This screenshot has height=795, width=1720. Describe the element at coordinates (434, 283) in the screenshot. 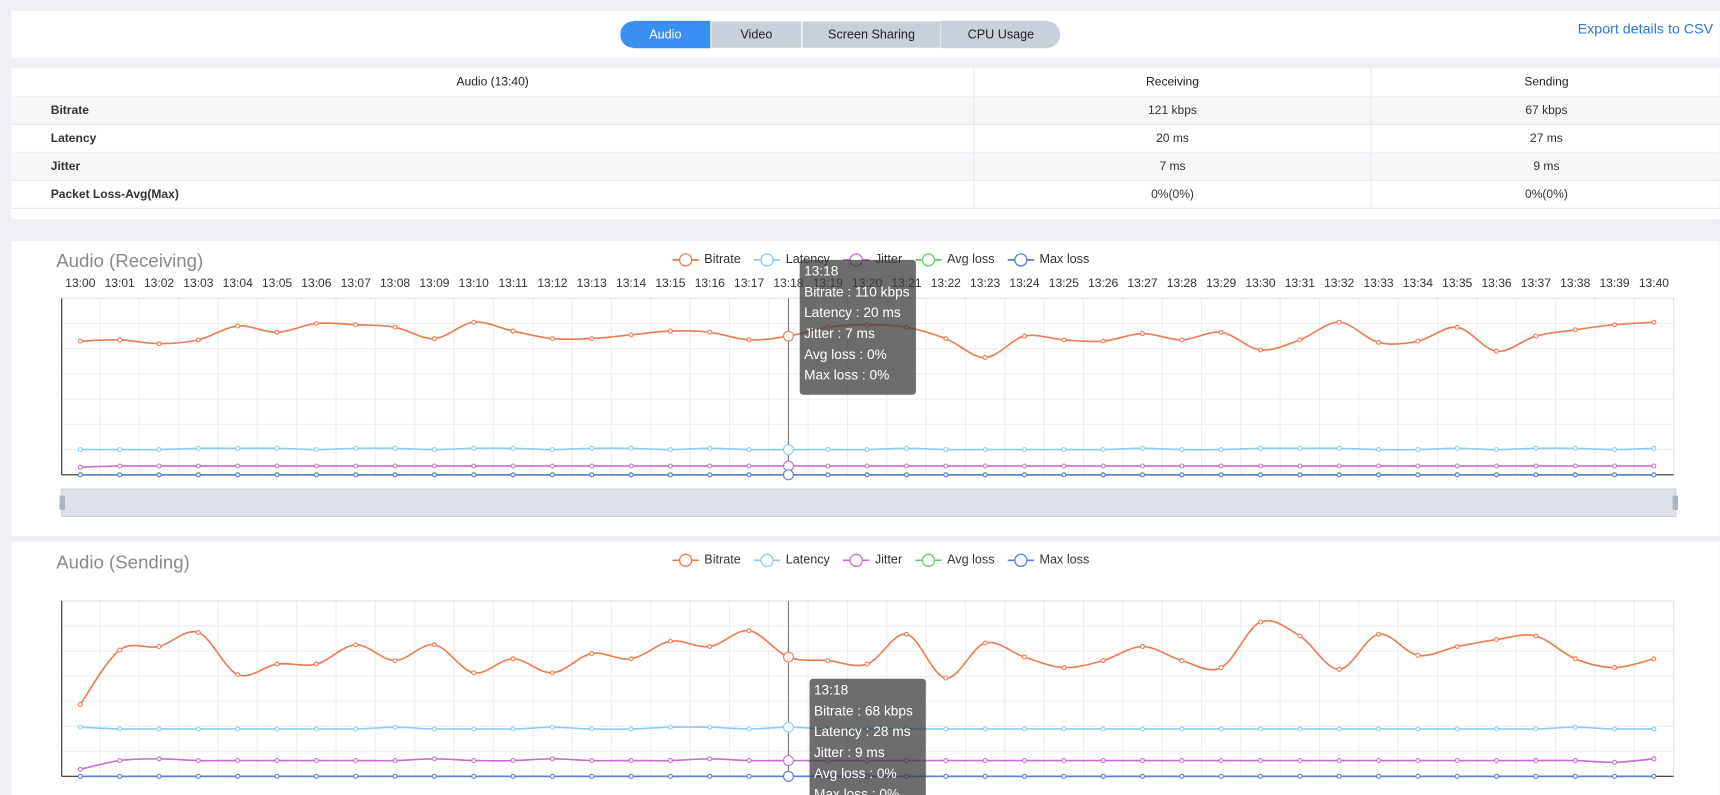

I see `x-tick-label: 13:09` at that location.